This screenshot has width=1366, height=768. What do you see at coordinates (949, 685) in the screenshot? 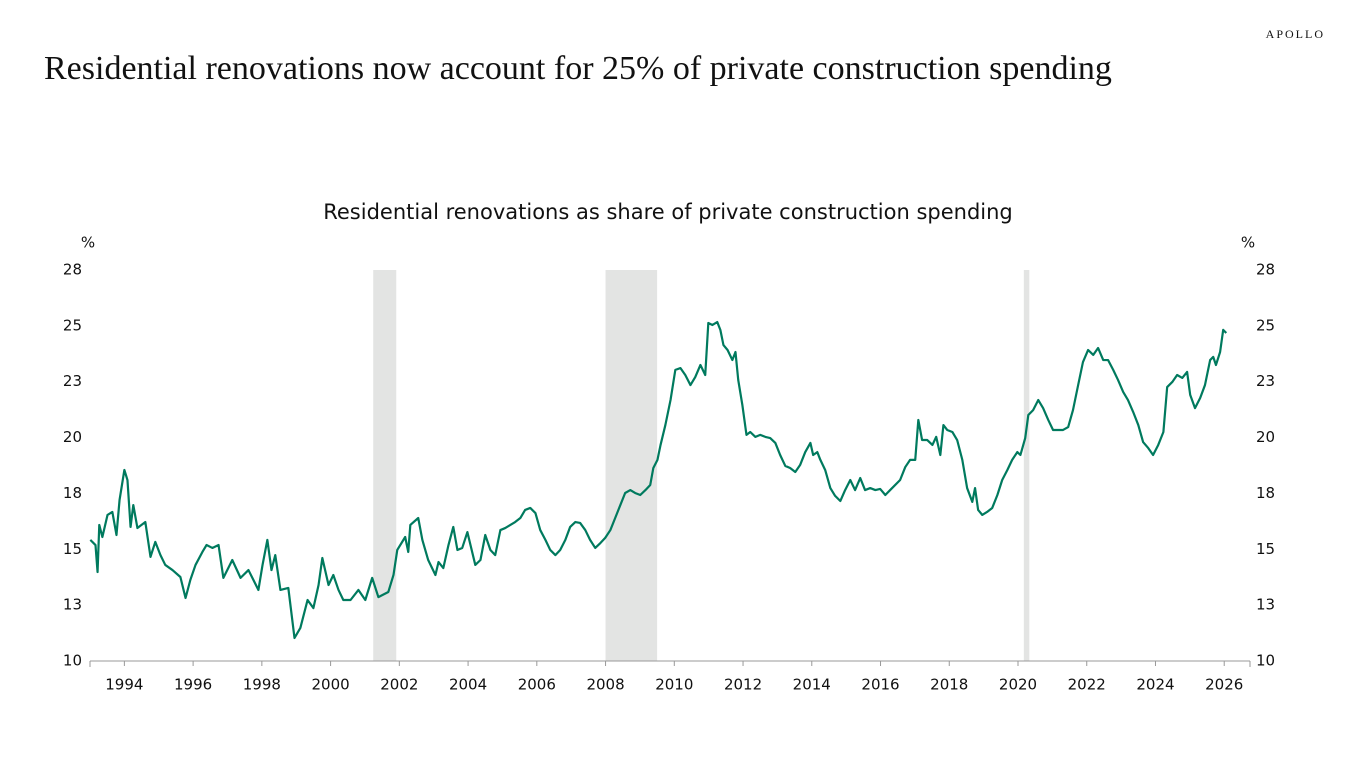
I see `x-tick-label: 2018` at bounding box center [949, 685].